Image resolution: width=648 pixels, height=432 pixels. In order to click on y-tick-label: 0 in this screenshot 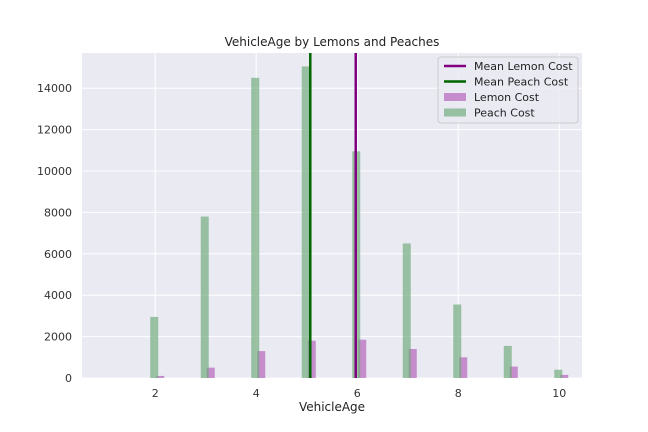, I will do `click(68, 378)`.